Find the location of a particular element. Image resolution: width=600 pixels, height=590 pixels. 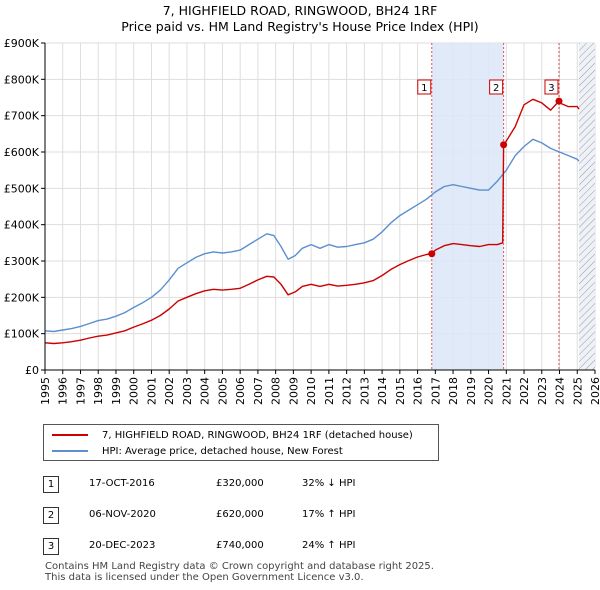

x-tick-label: 1999 is located at coordinates (116, 391).